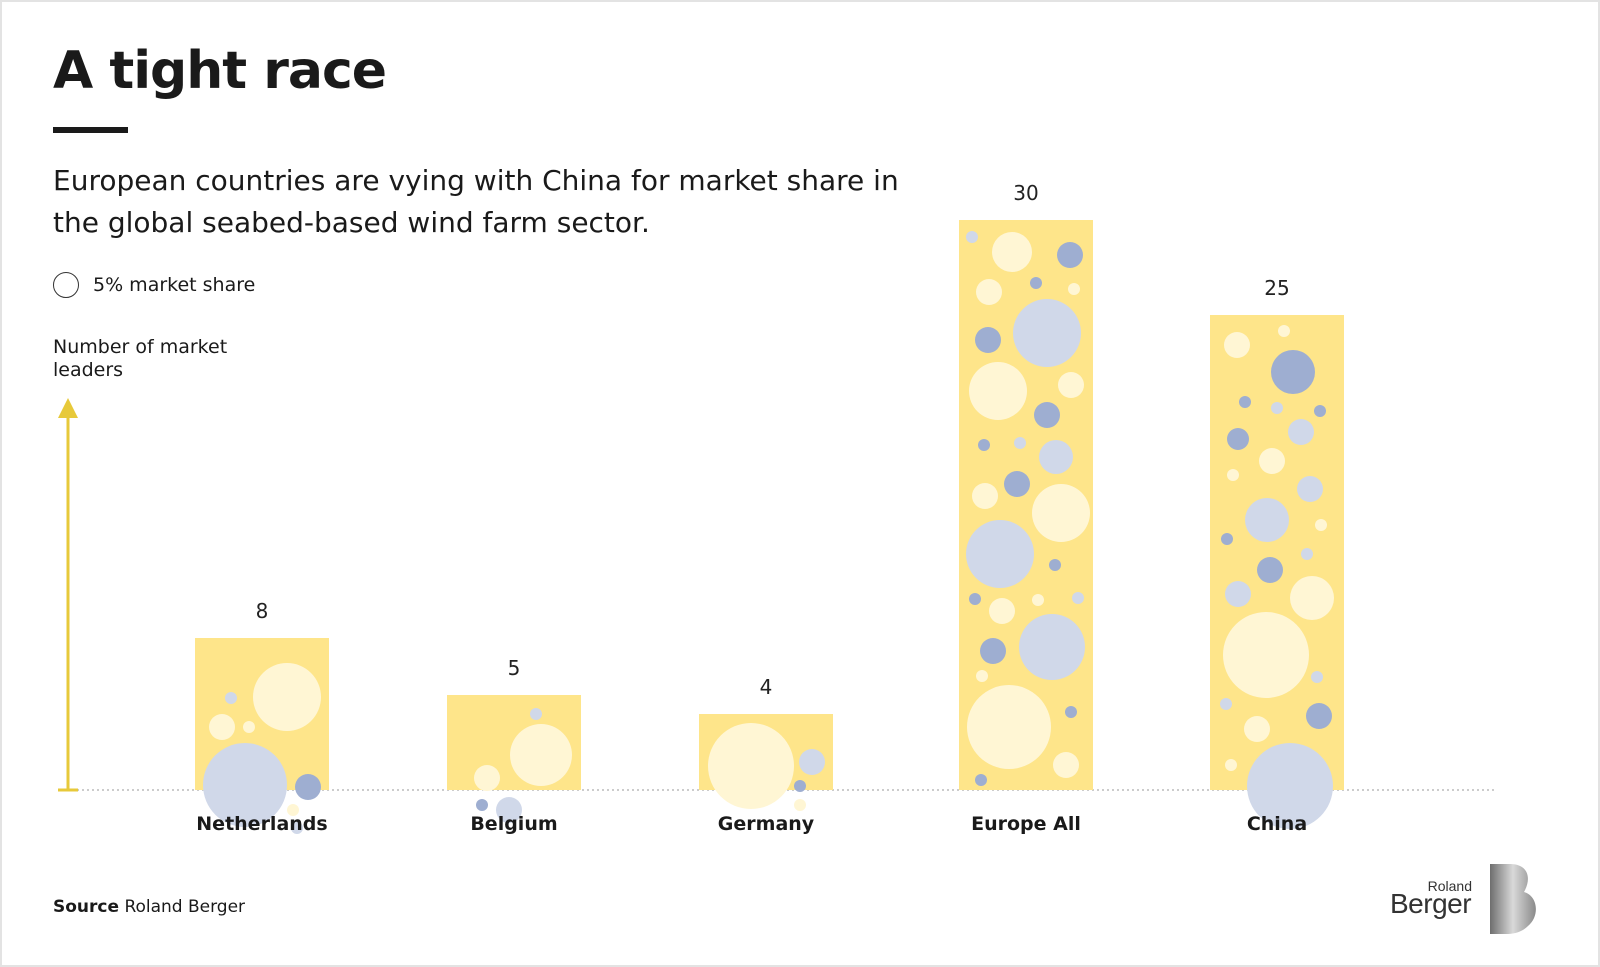 This screenshot has width=1600, height=967. I want to click on category-label: Europe All, so click(1026, 824).